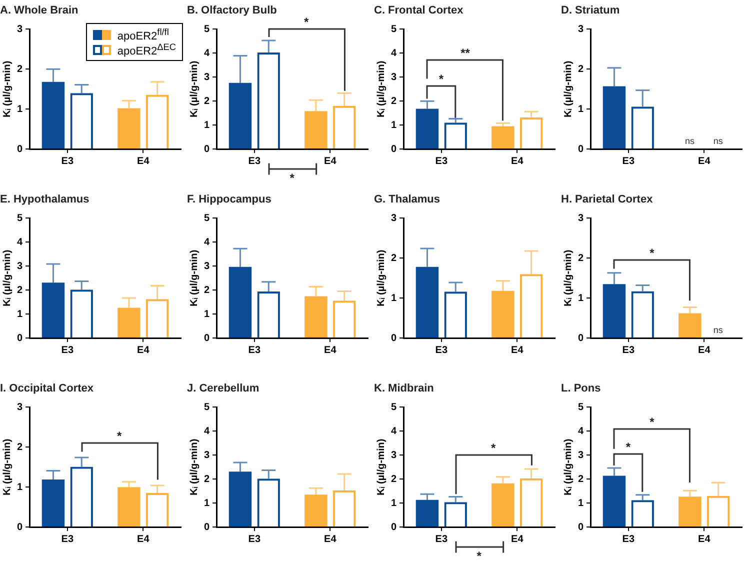  Describe the element at coordinates (146, 50) in the screenshot. I see `legend-label: apoER2$^{ΔEC}$` at that location.